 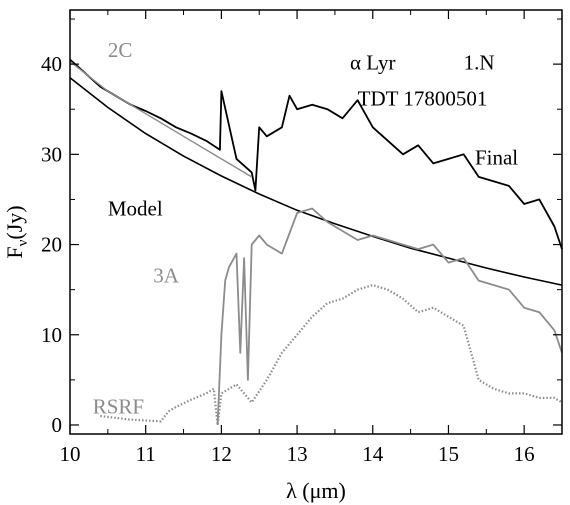 What do you see at coordinates (524, 454) in the screenshot?
I see `x-tick-label: 16` at bounding box center [524, 454].